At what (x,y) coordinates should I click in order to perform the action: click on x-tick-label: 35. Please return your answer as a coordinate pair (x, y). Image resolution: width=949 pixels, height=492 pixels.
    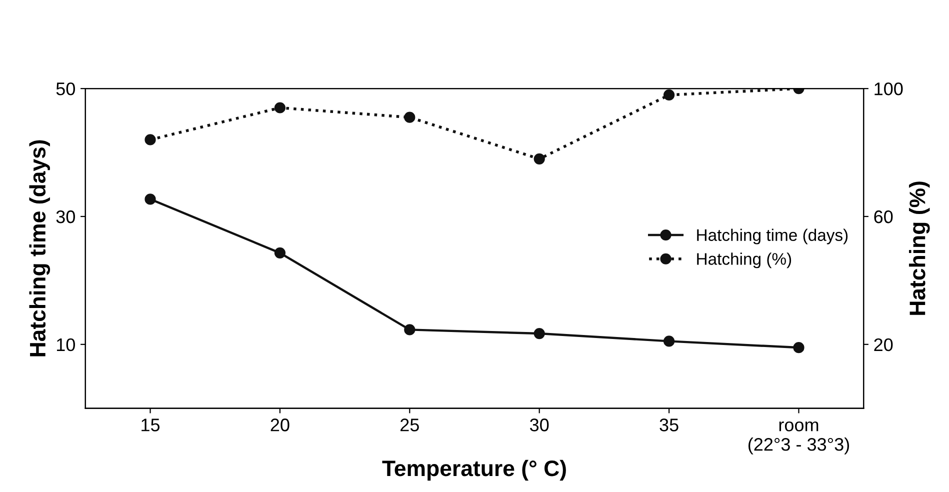
    Looking at the image, I should click on (669, 425).